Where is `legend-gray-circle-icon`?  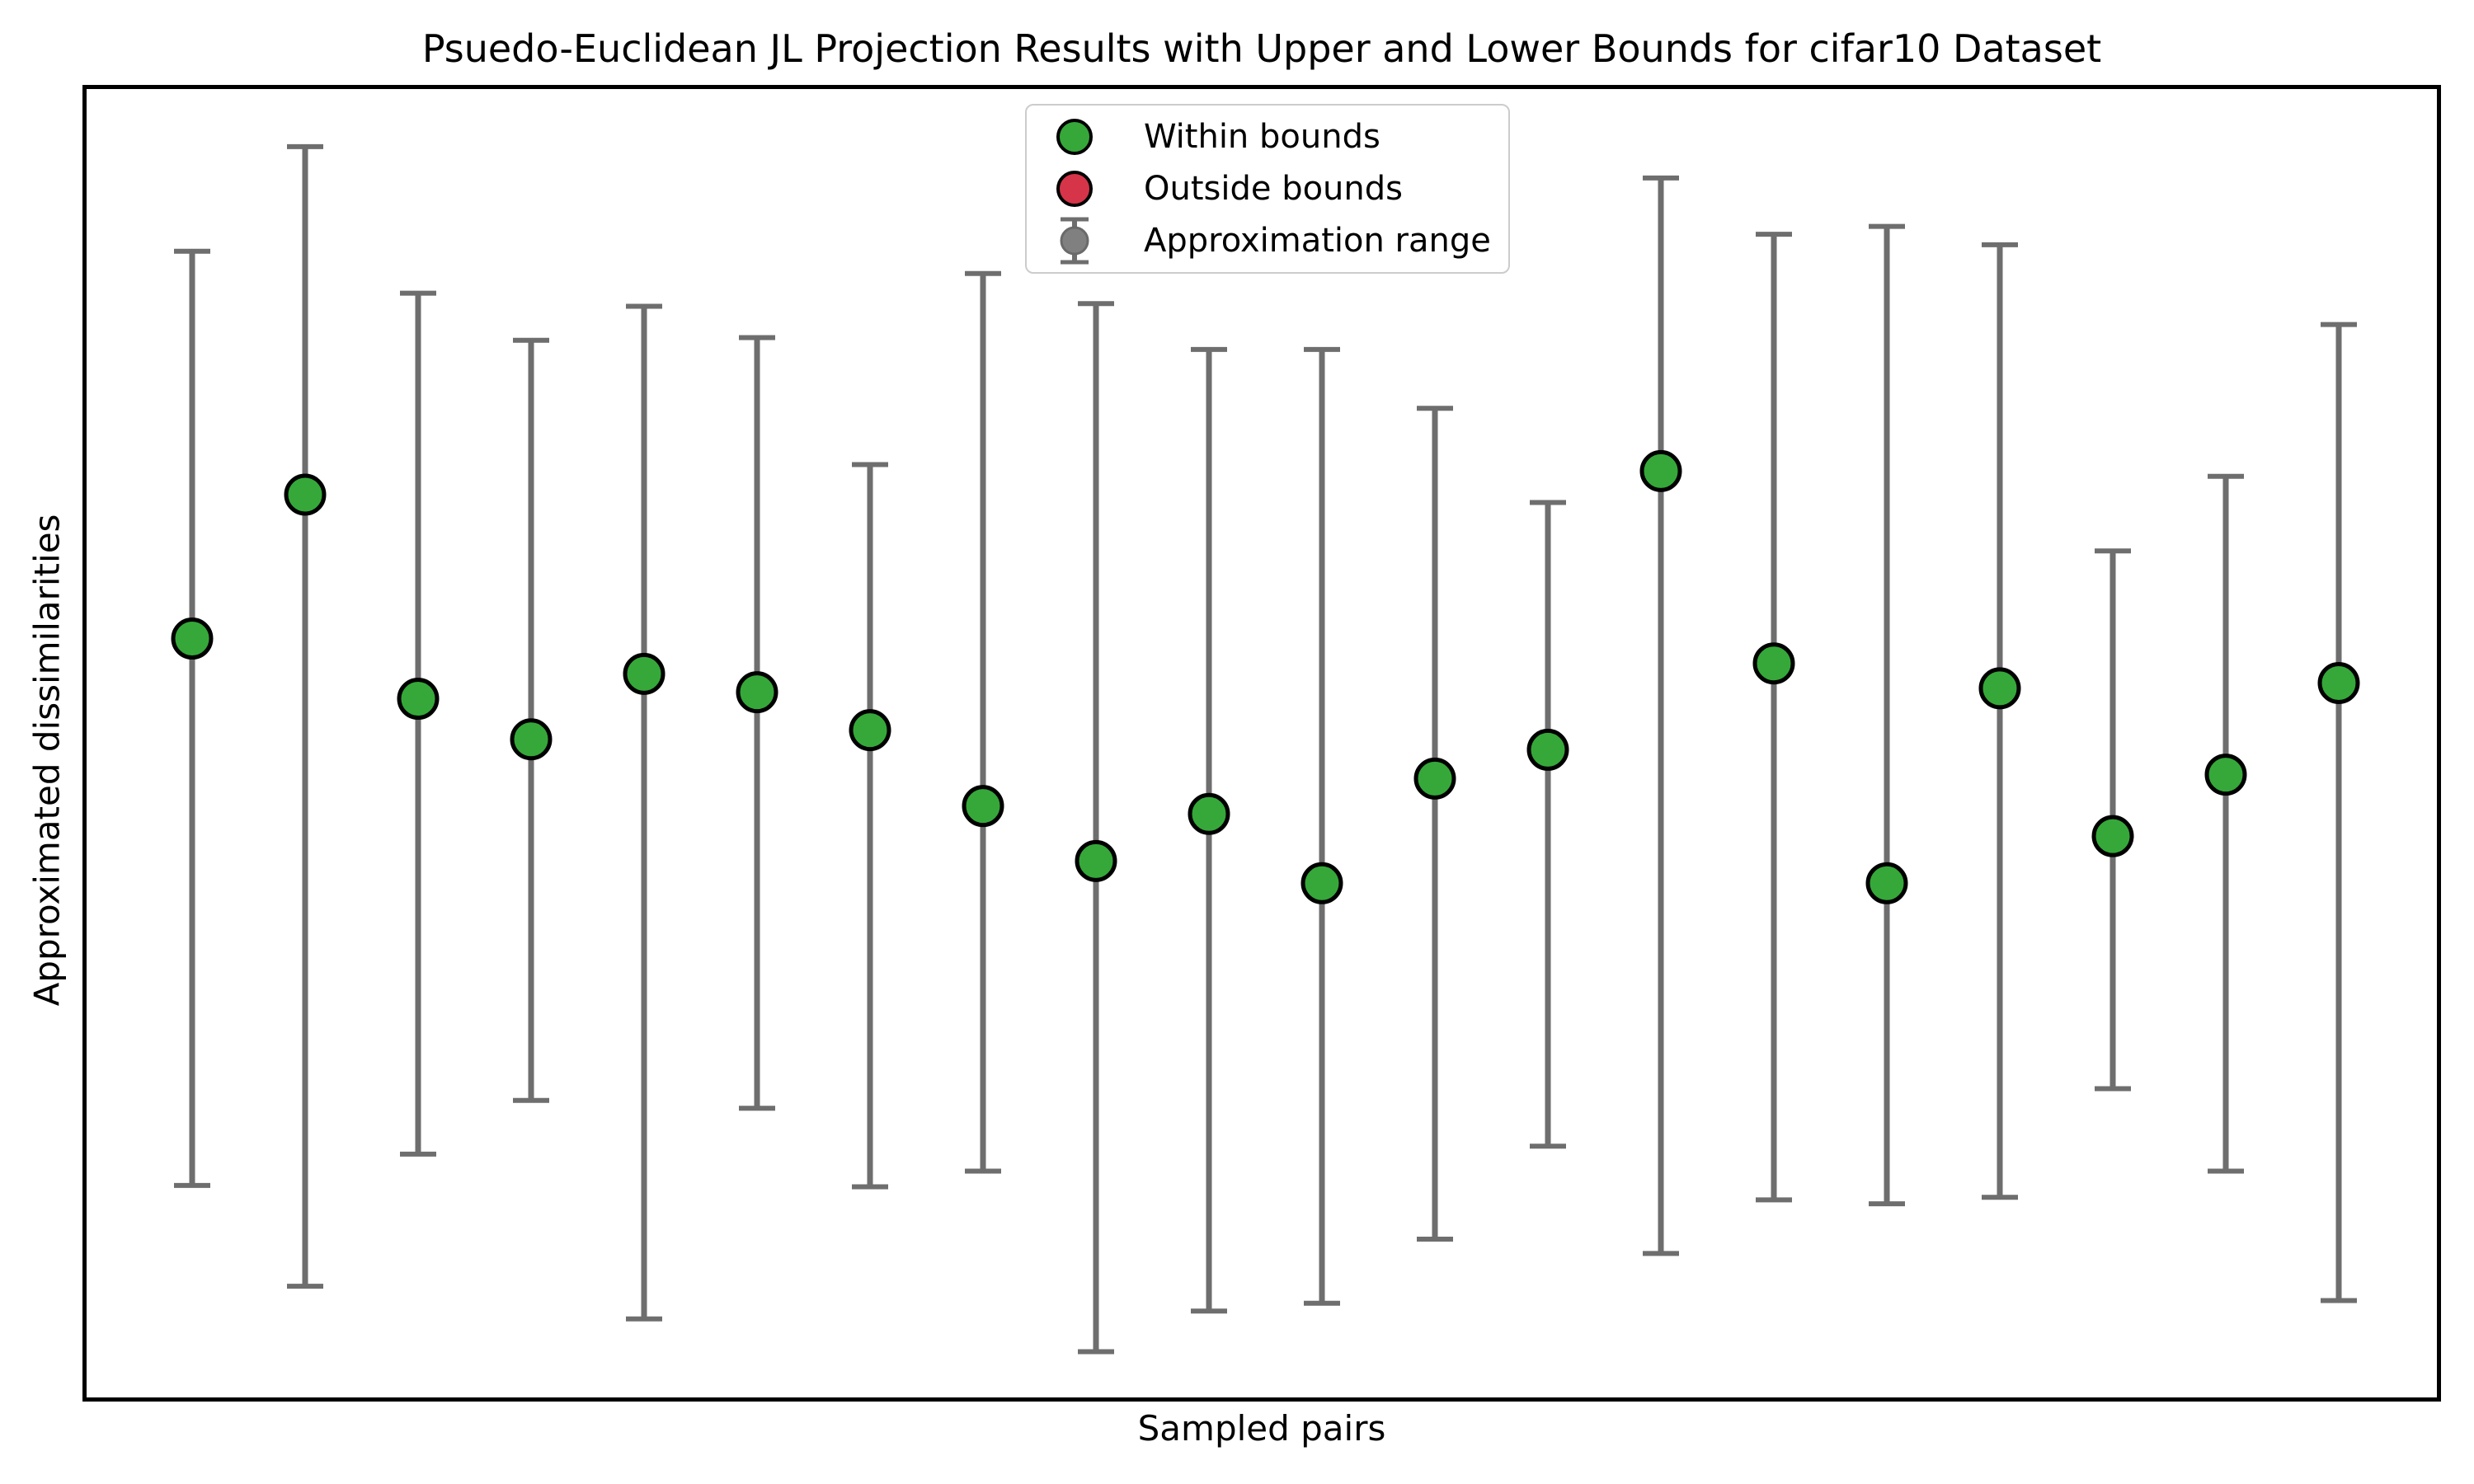
legend-gray-circle-icon is located at coordinates (1074, 241).